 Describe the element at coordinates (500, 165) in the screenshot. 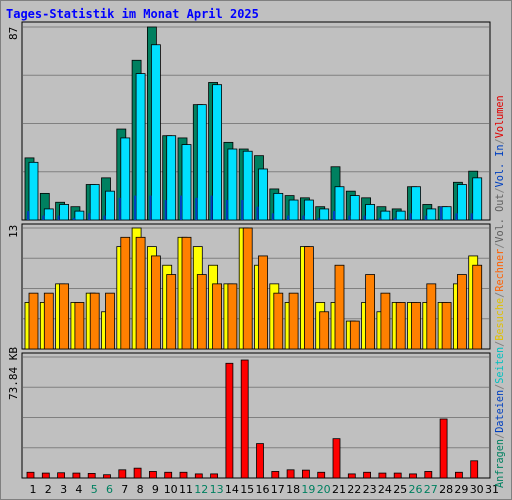

I see `legend-item-12: Vol. In` at that location.